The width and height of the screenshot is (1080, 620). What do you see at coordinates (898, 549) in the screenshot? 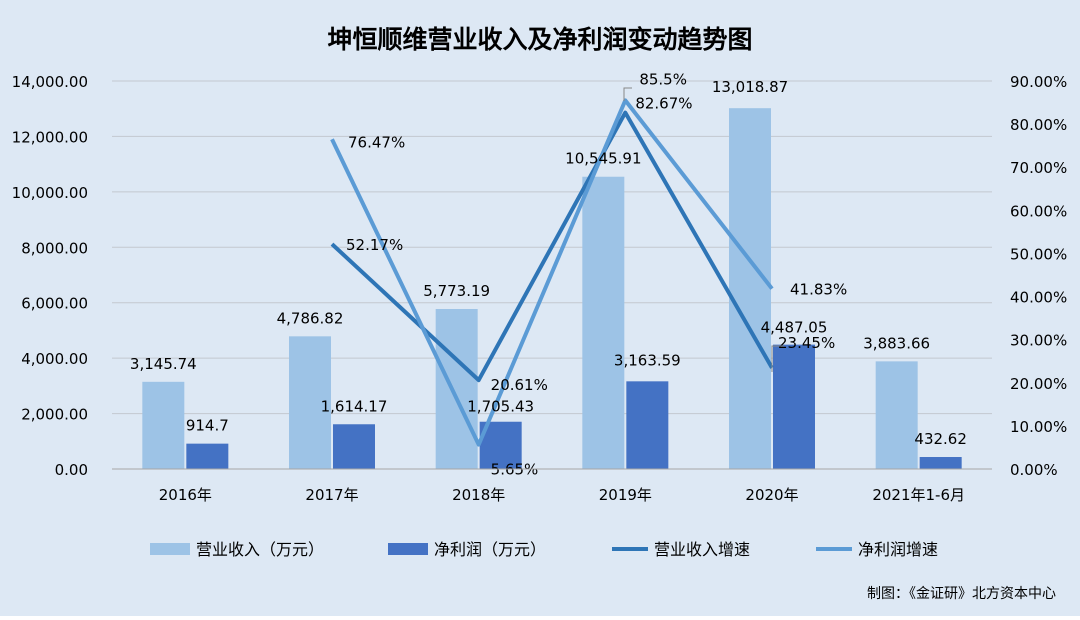
I see `legend-label: 净利润增速` at bounding box center [898, 549].